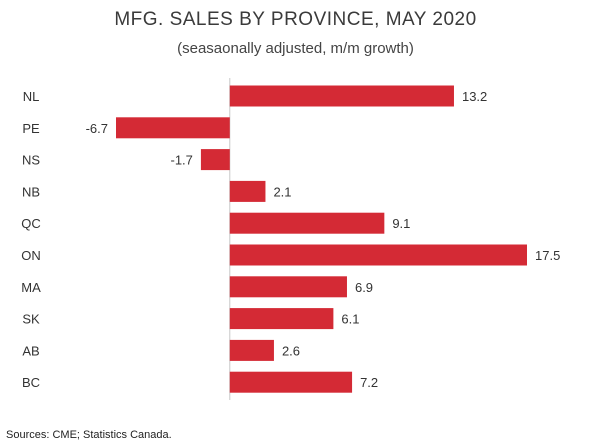 Image resolution: width=591 pixels, height=445 pixels. I want to click on category-label-ma: MA, so click(31, 287).